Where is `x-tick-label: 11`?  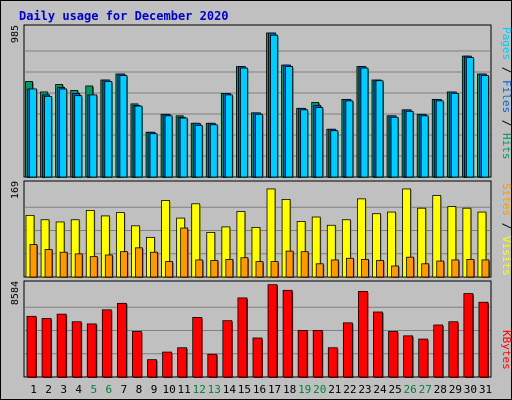 x-tick-label: 11 is located at coordinates (184, 389).